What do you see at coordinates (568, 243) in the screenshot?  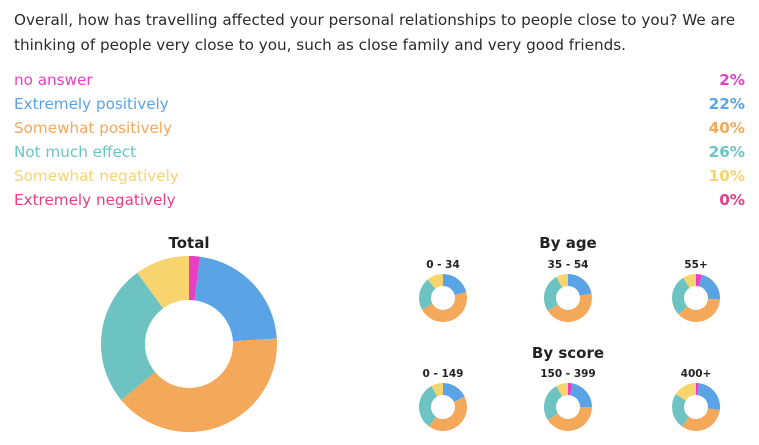 I see `by-age-heading: By age` at bounding box center [568, 243].